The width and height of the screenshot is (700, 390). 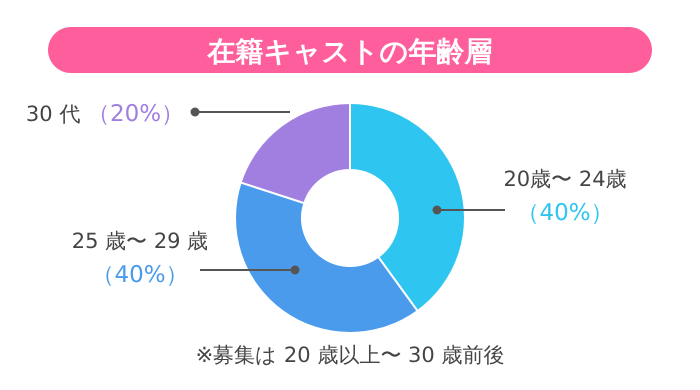 What do you see at coordinates (140, 241) in the screenshot?
I see `slice-label: 25 歳〜 29 歳` at bounding box center [140, 241].